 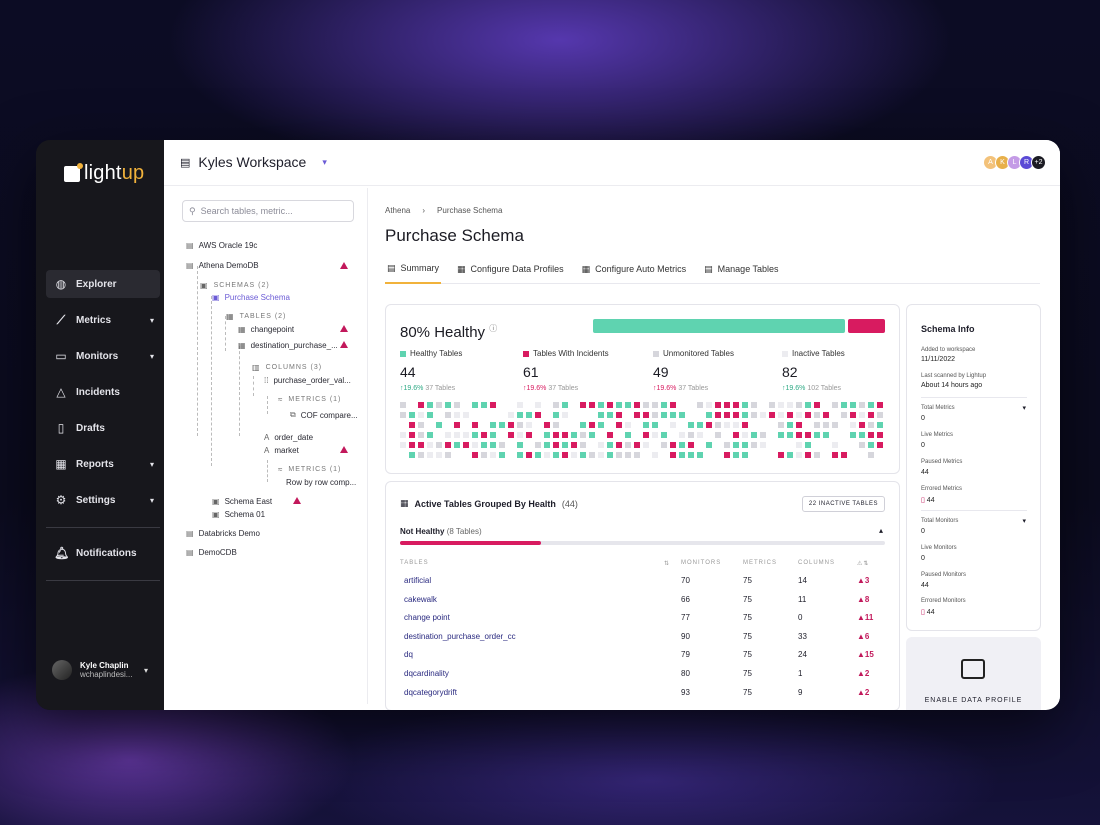 I want to click on table-name: destination_purchase_order_cc, so click(x=460, y=636).